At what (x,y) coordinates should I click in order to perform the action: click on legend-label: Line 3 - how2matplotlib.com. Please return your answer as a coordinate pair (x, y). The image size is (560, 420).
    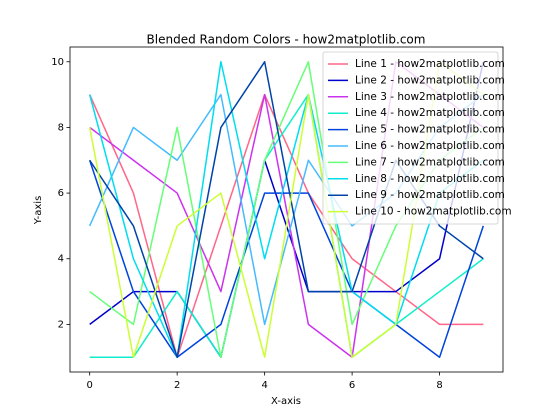
    Looking at the image, I should click on (430, 97).